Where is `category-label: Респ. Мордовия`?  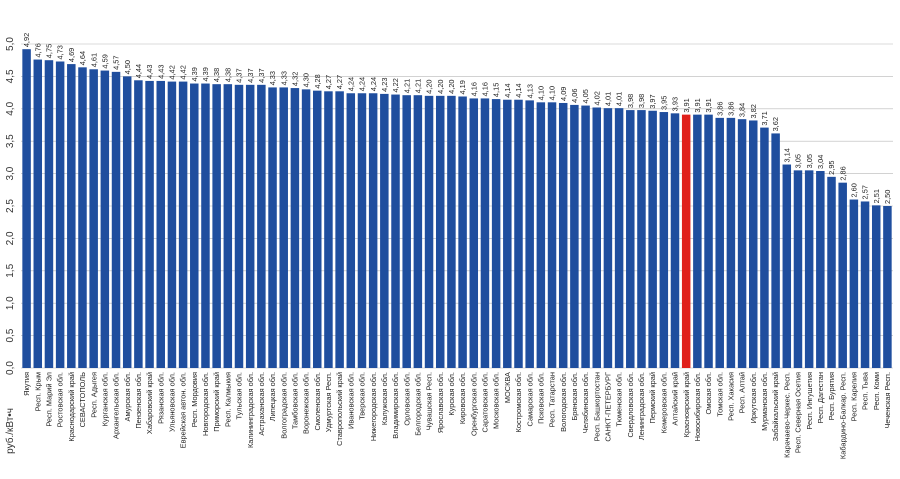
category-label: Респ. Мордовия is located at coordinates (194, 399).